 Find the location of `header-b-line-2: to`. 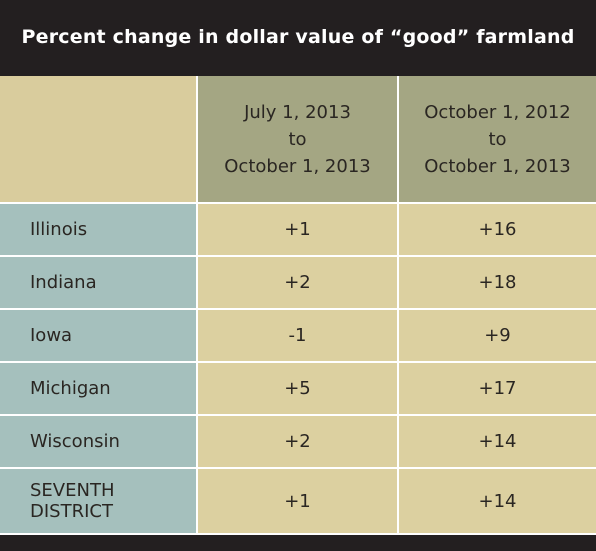

header-b-line-2: to is located at coordinates (497, 139).